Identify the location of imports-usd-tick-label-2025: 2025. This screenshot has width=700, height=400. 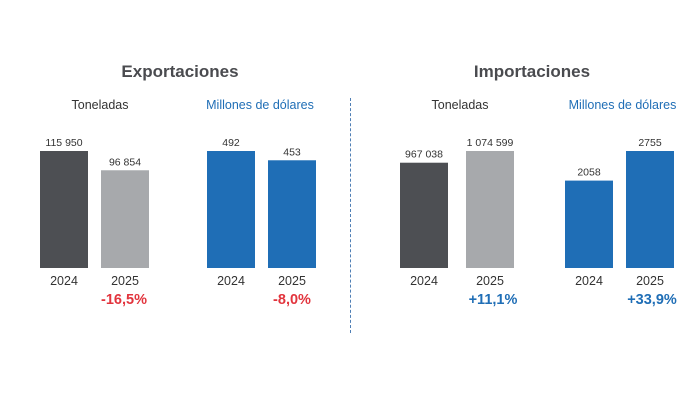
(650, 281).